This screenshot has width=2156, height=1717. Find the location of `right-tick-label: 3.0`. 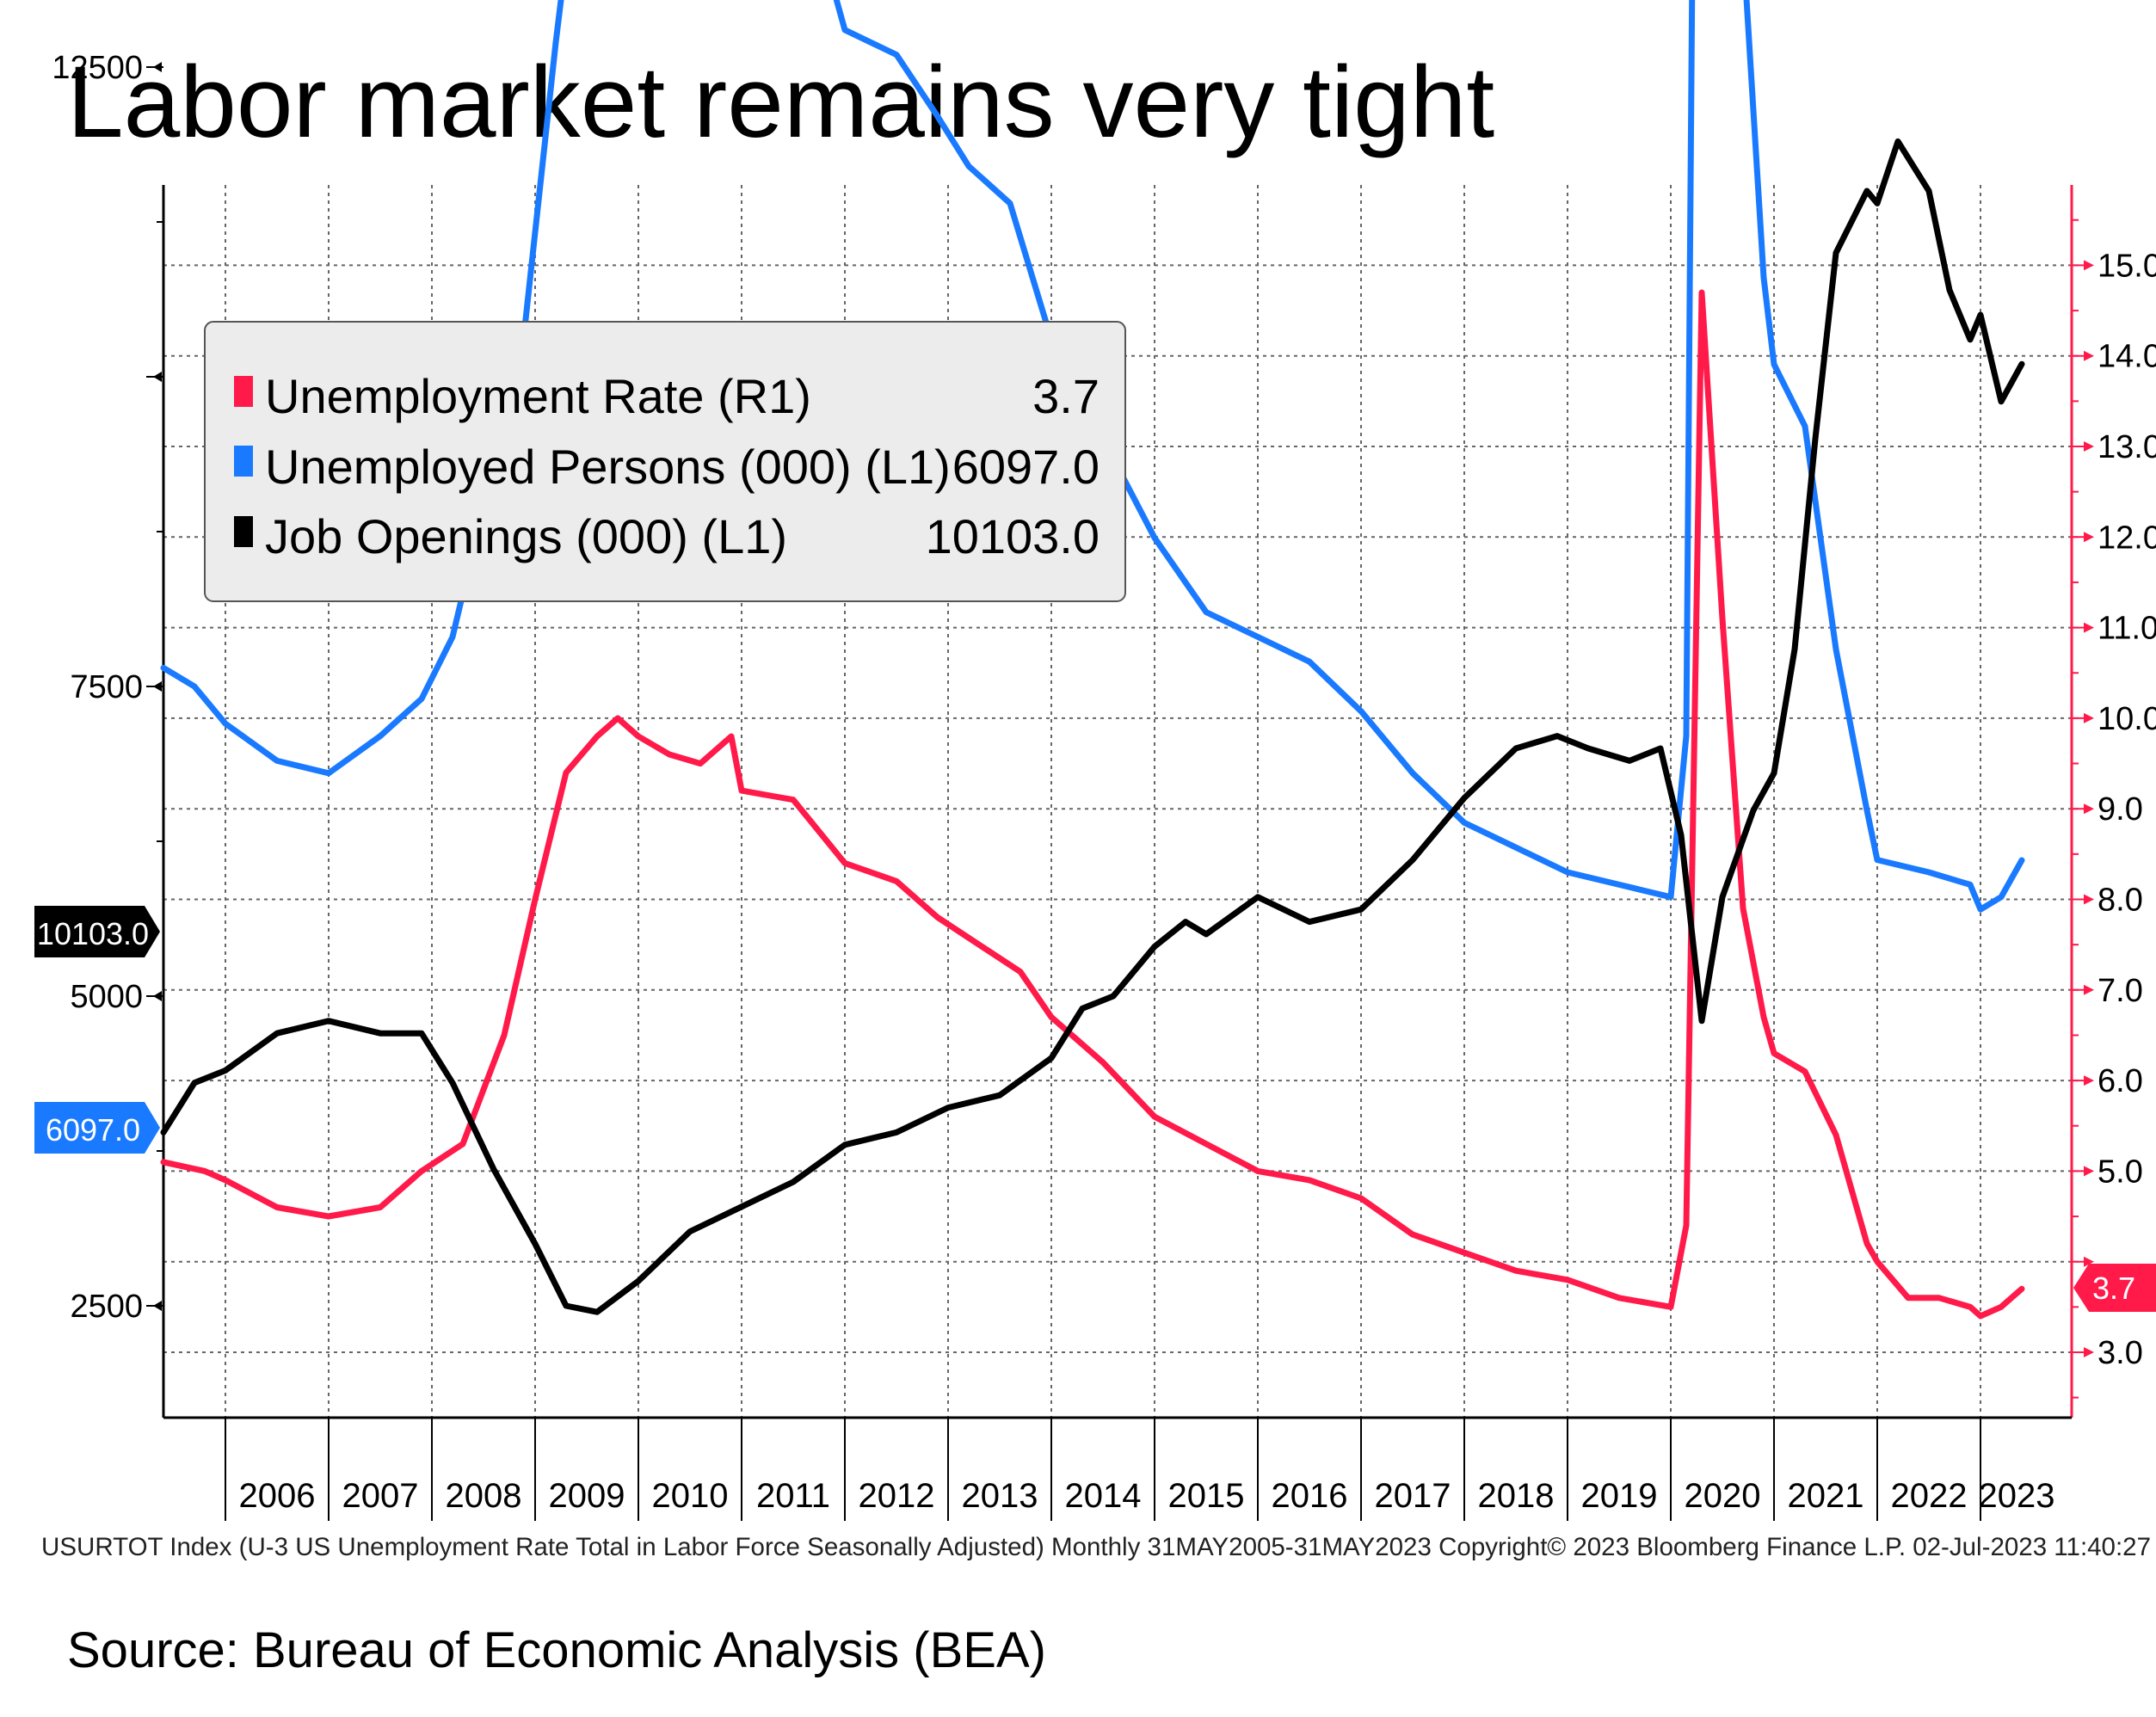

right-tick-label: 3.0 is located at coordinates (2120, 1353).